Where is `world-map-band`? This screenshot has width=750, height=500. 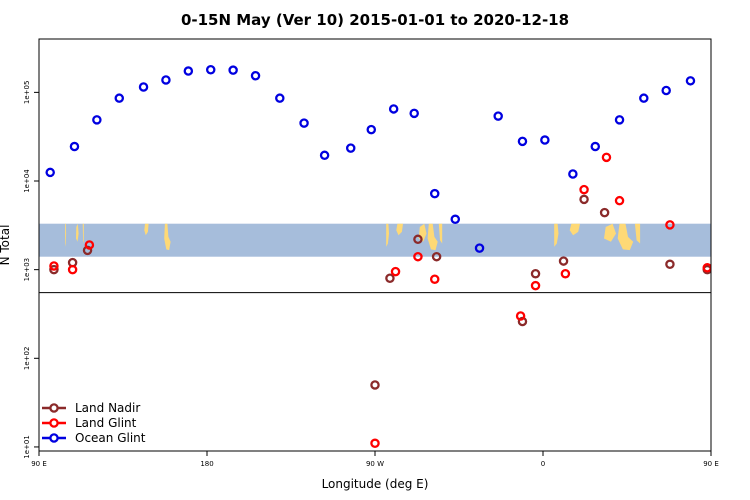 world-map-band is located at coordinates (389, 240).